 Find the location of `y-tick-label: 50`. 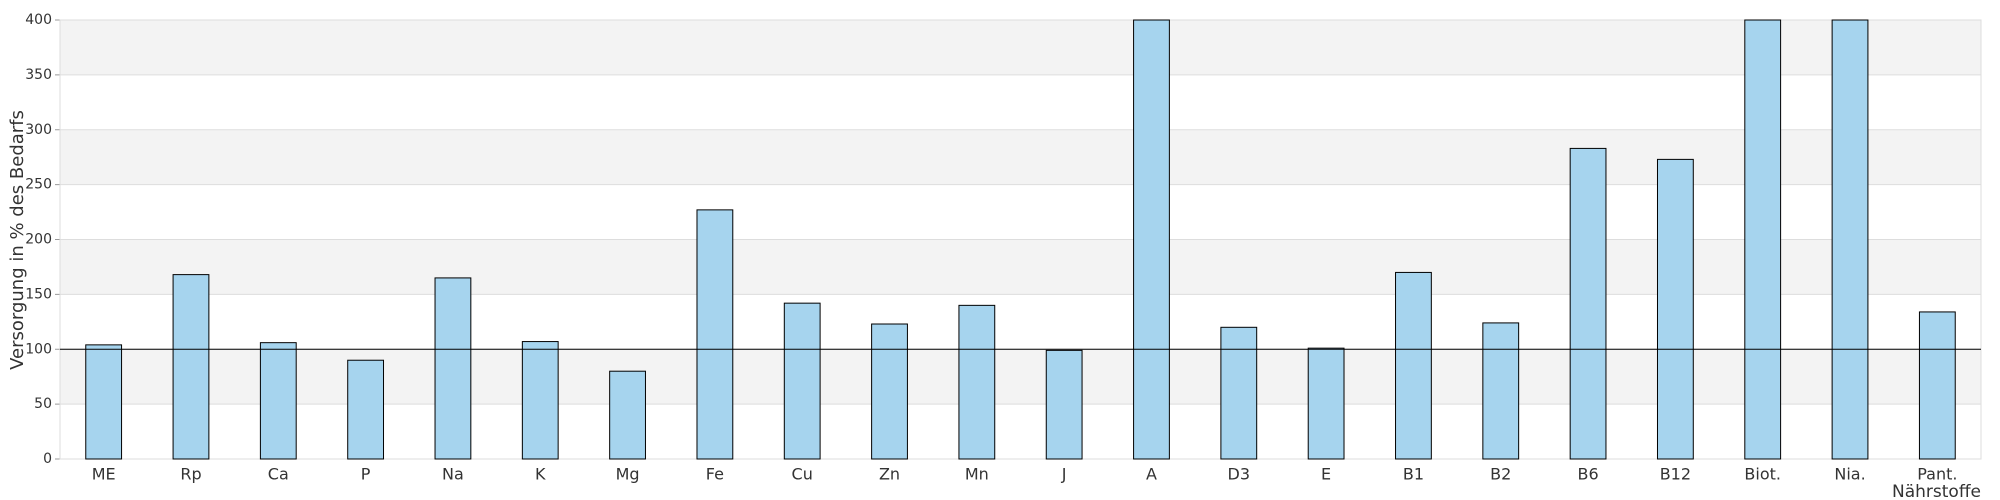

y-tick-label: 50 is located at coordinates (43, 404).